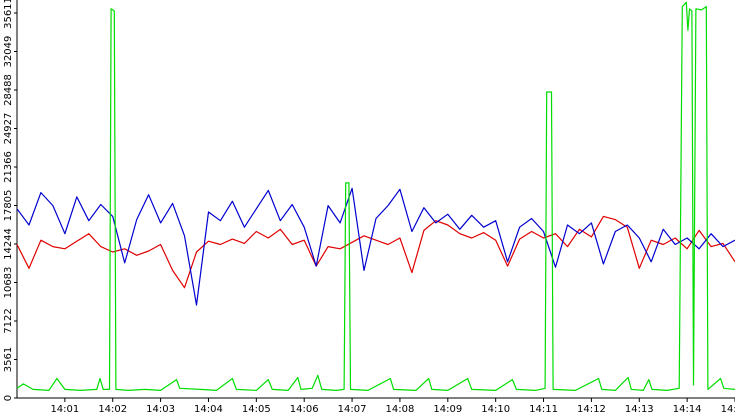  What do you see at coordinates (256, 409) in the screenshot?
I see `x-tick-label: 14:05` at bounding box center [256, 409].